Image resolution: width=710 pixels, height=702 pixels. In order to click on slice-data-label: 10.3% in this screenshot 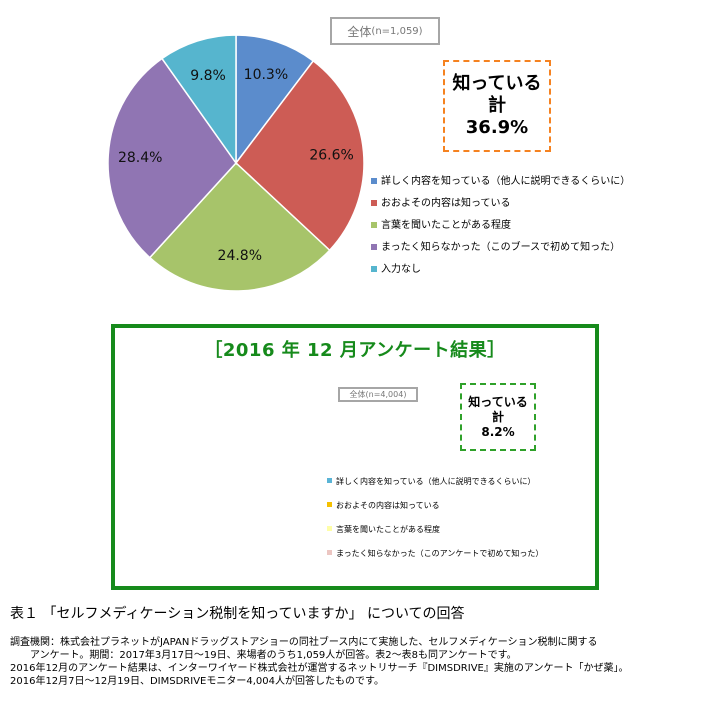, I will do `click(266, 75)`.